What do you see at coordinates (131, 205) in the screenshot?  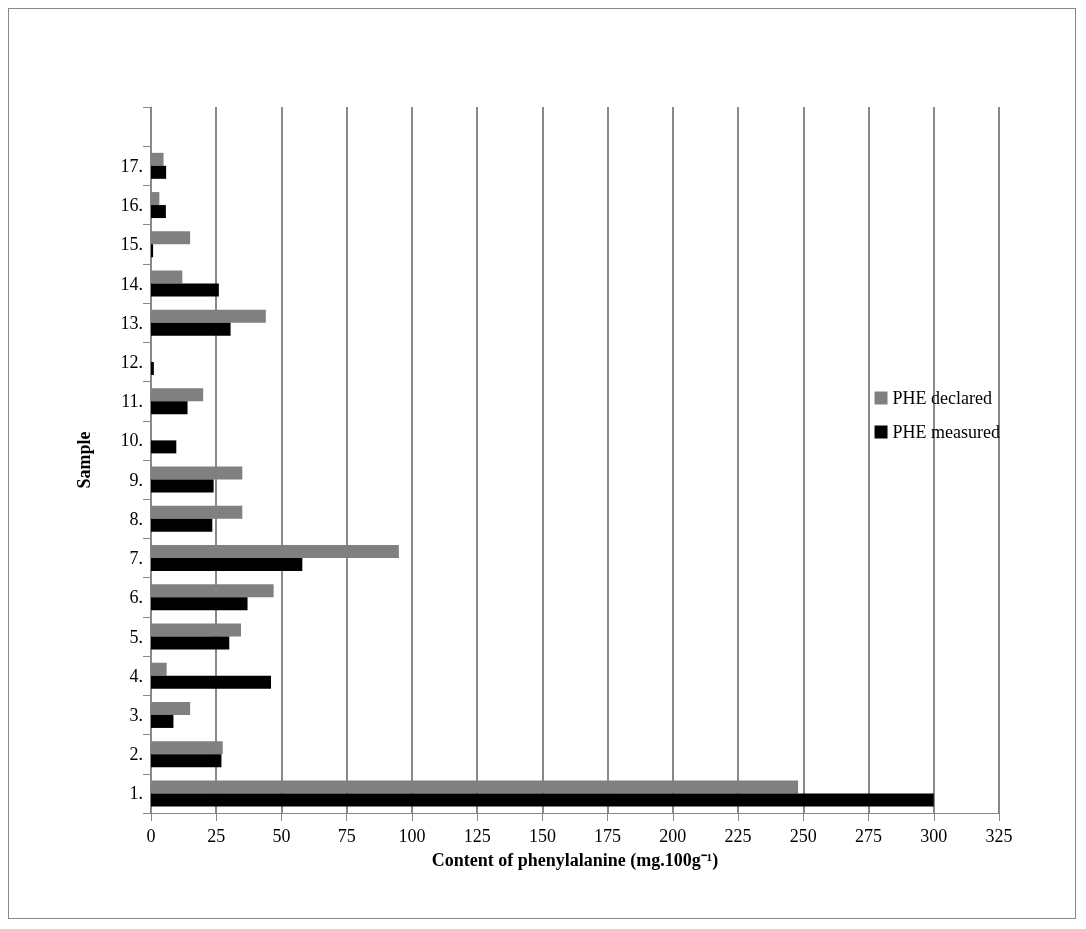 I see `y-tick-label: 16.` at bounding box center [131, 205].